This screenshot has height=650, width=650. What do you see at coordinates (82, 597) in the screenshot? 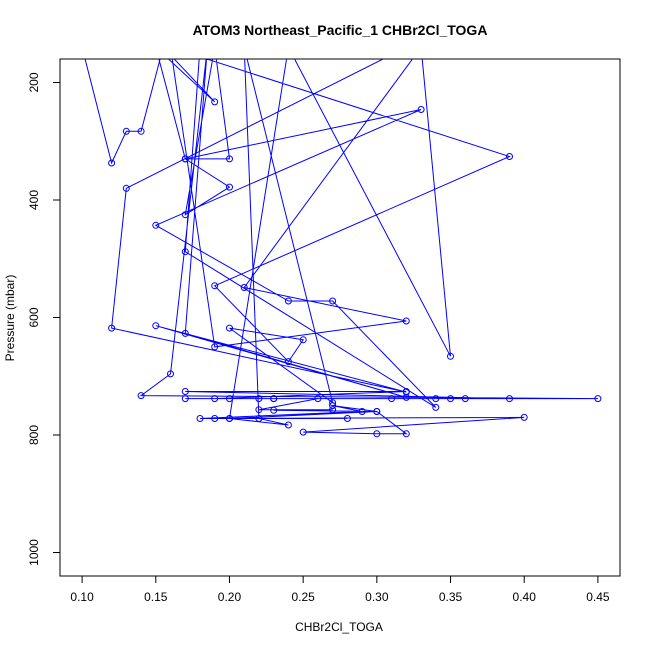
I see `x-tick-label: 0.10` at bounding box center [82, 597].